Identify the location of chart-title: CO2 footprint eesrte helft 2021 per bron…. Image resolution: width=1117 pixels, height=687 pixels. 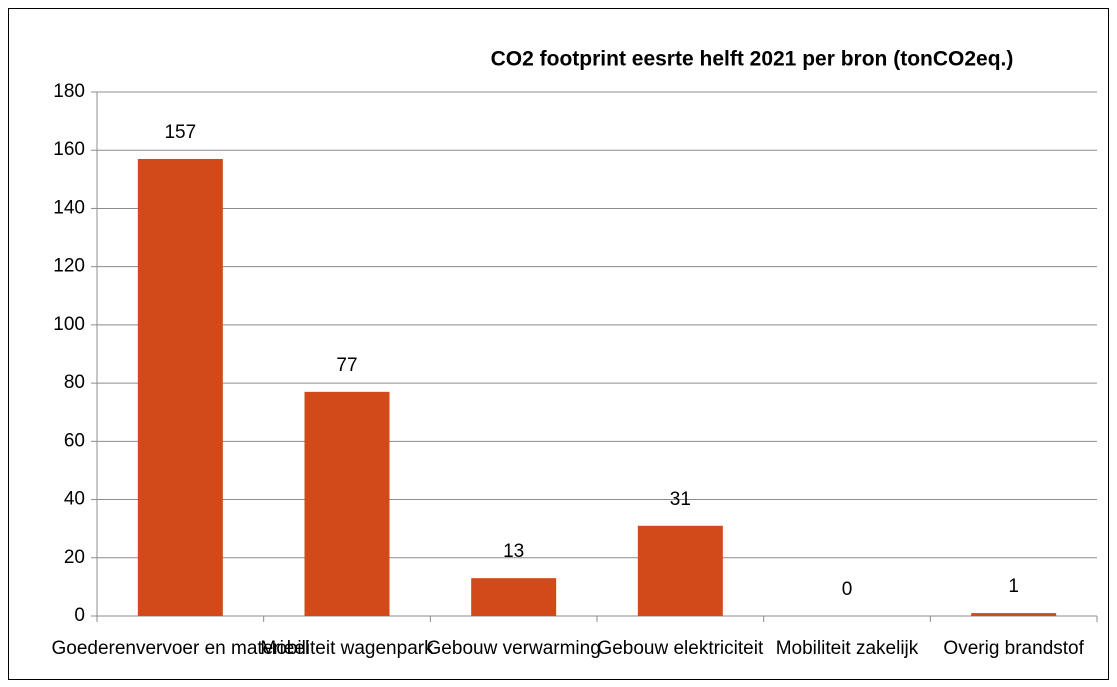
(752, 59).